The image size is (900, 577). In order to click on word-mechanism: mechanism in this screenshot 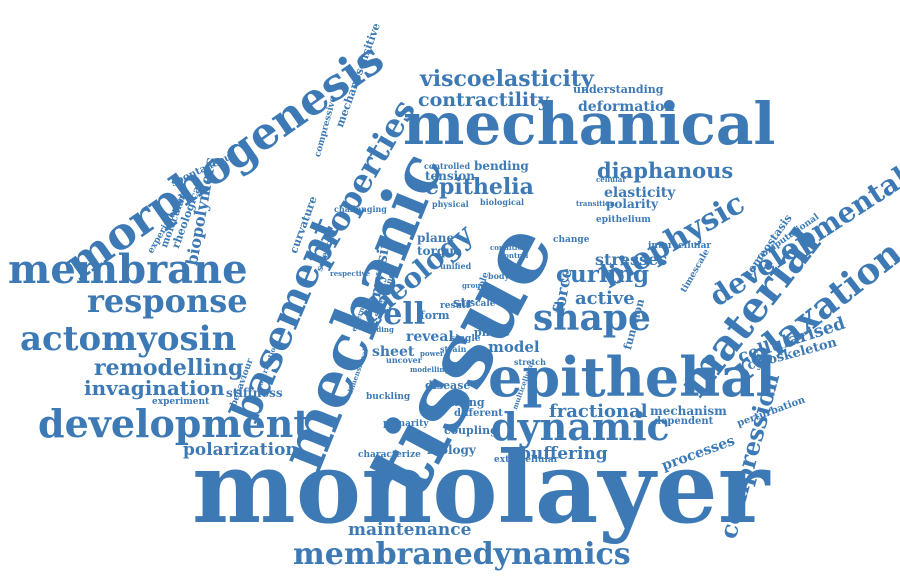, I will do `click(688, 411)`.